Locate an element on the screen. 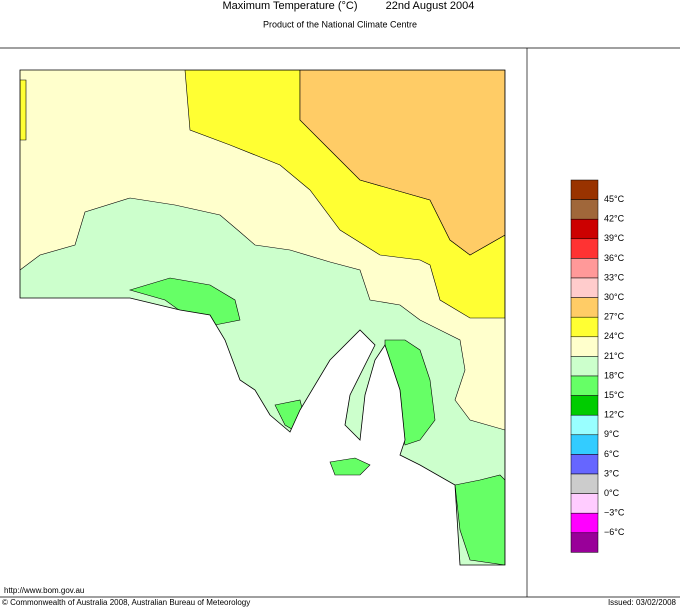 The image size is (680, 608). legend-label: 15°C is located at coordinates (614, 395).